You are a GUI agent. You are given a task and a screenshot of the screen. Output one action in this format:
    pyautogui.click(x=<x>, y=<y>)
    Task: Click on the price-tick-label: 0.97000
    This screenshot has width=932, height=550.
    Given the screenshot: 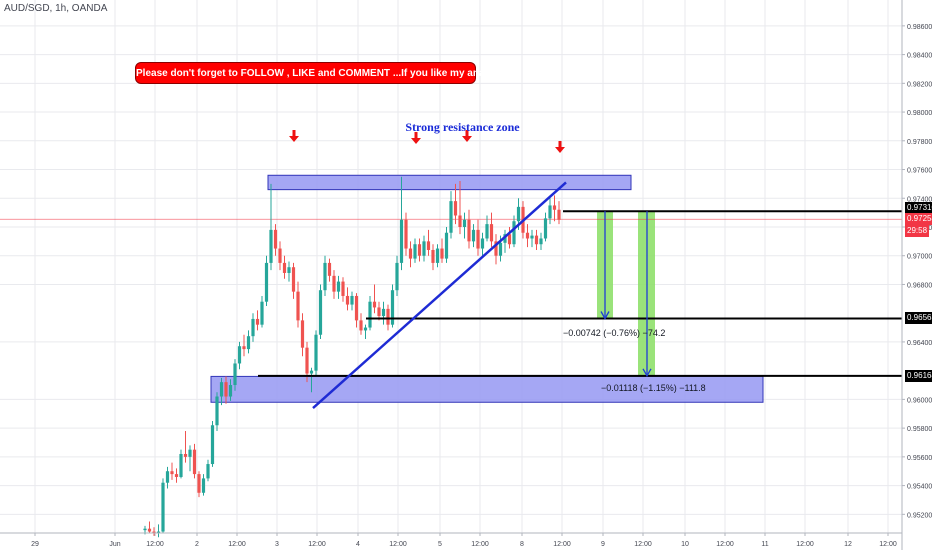 What is the action you would take?
    pyautogui.click(x=919, y=257)
    